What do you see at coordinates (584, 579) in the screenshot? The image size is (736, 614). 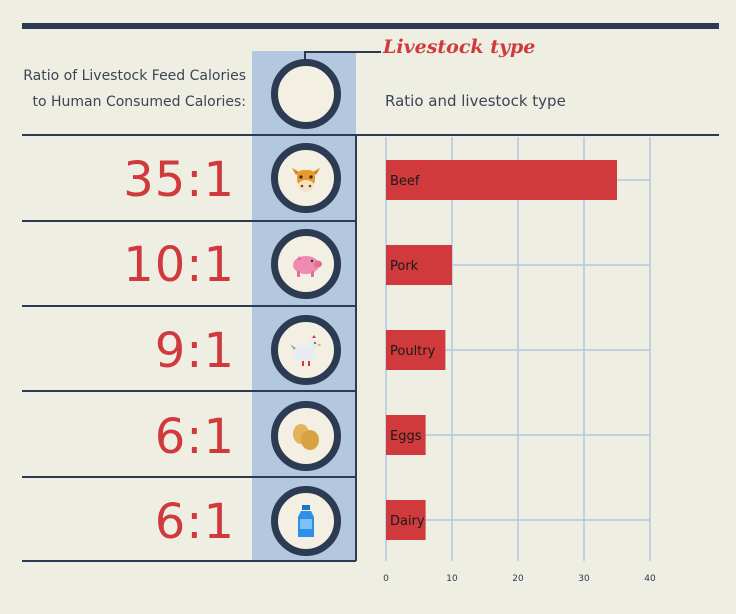 I see `x-tick-label: 30` at bounding box center [584, 579].